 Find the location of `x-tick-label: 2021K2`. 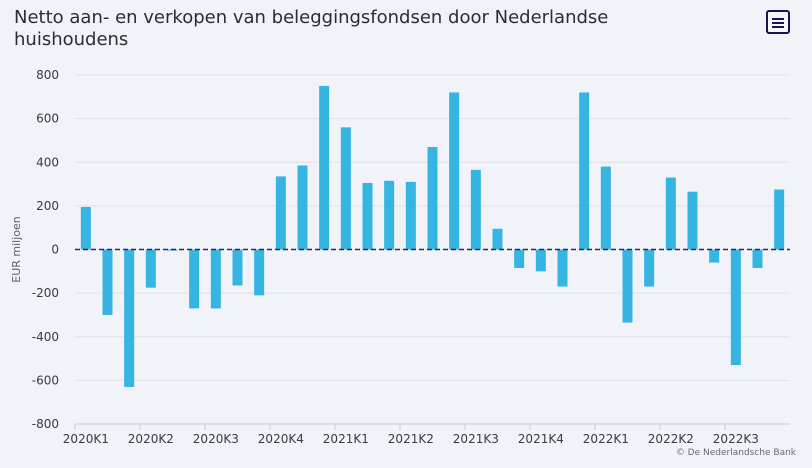

x-tick-label: 2021K2 is located at coordinates (411, 439).